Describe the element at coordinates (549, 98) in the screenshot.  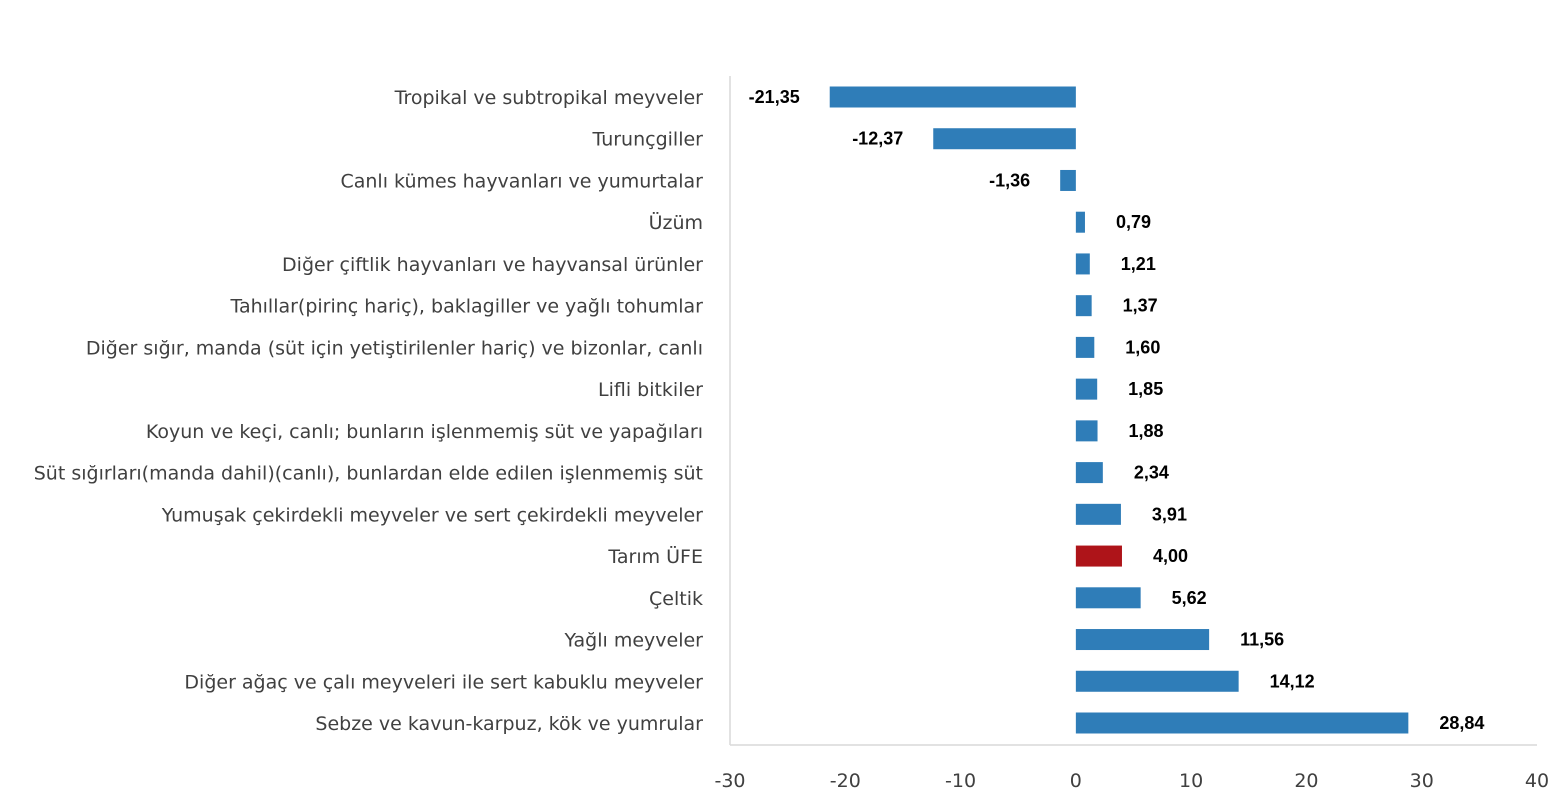
I see `category-label: Tropikal ve subtropikal meyveler` at that location.